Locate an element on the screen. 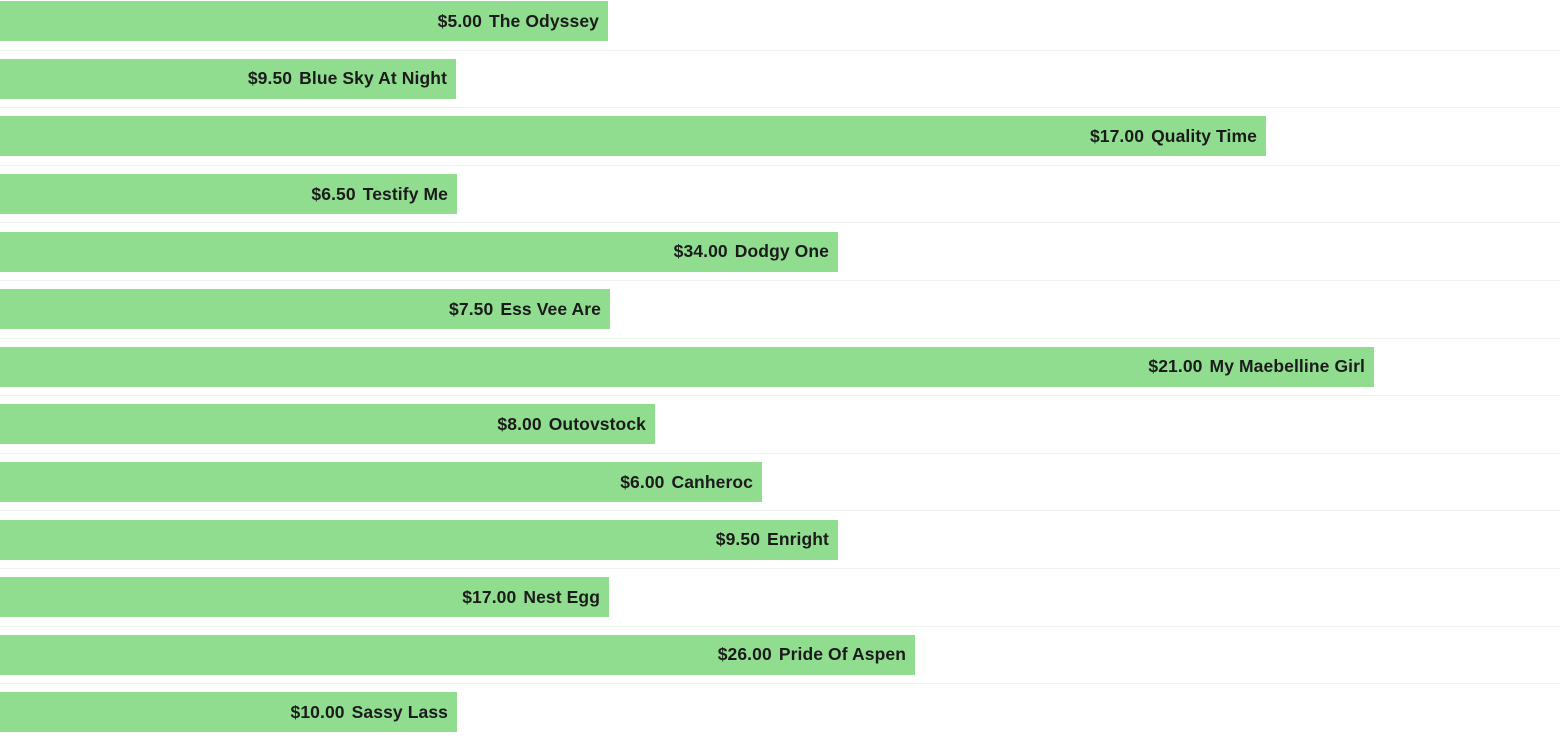 The image size is (1560, 741). bar-row: $6.00 Canheroc is located at coordinates (780, 483).